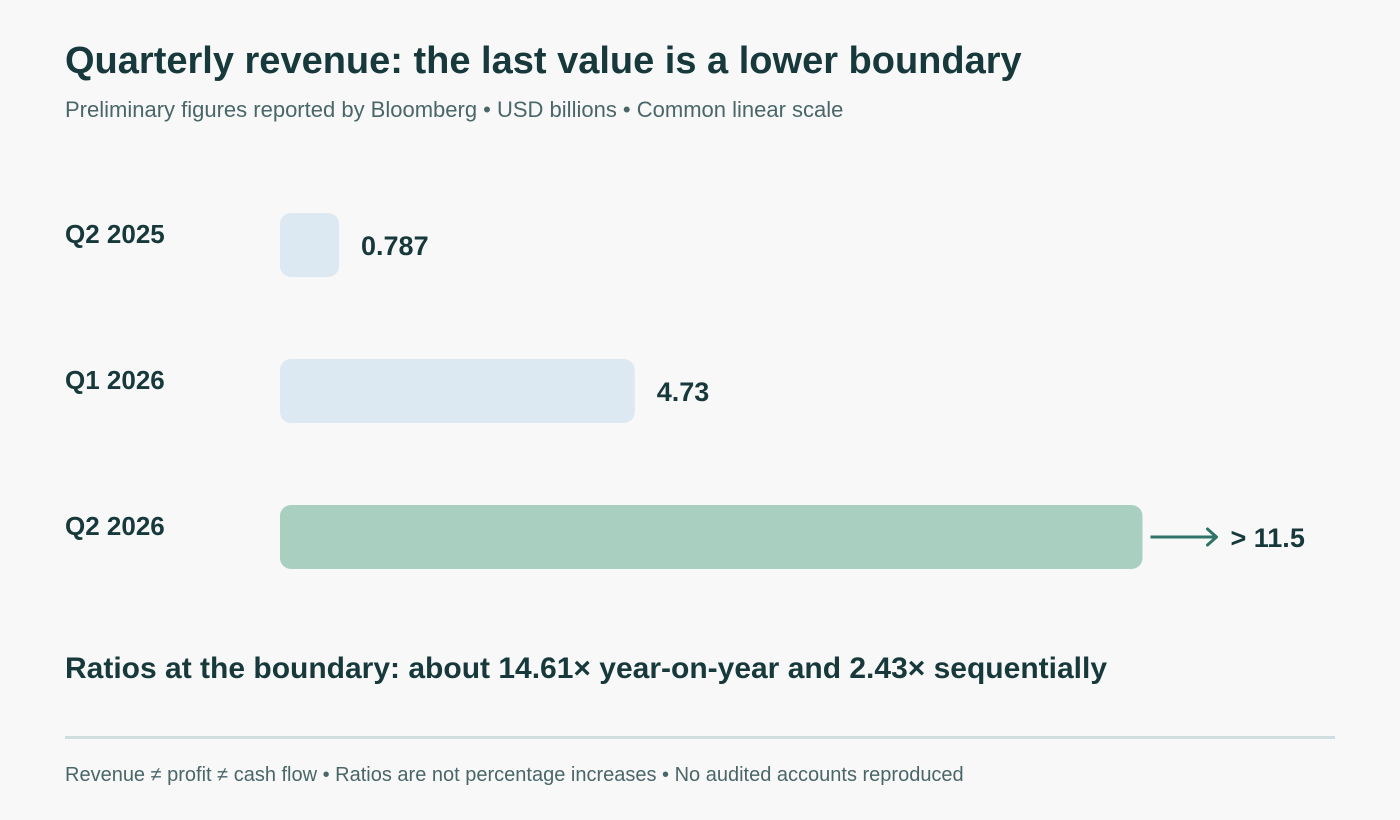 Image resolution: width=1400 pixels, height=820 pixels. What do you see at coordinates (1184, 537) in the screenshot?
I see `lower-bound-arrow-icon` at bounding box center [1184, 537].